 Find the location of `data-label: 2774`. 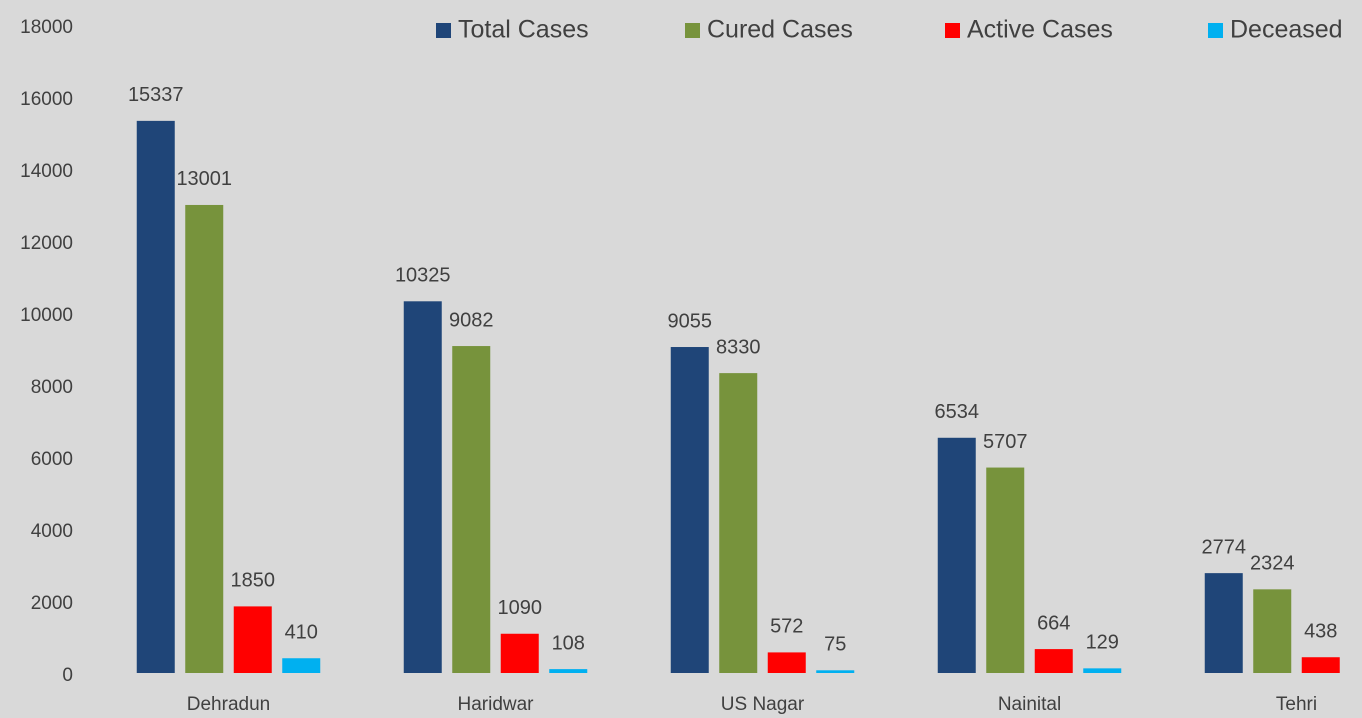

data-label: 2774 is located at coordinates (1224, 547).